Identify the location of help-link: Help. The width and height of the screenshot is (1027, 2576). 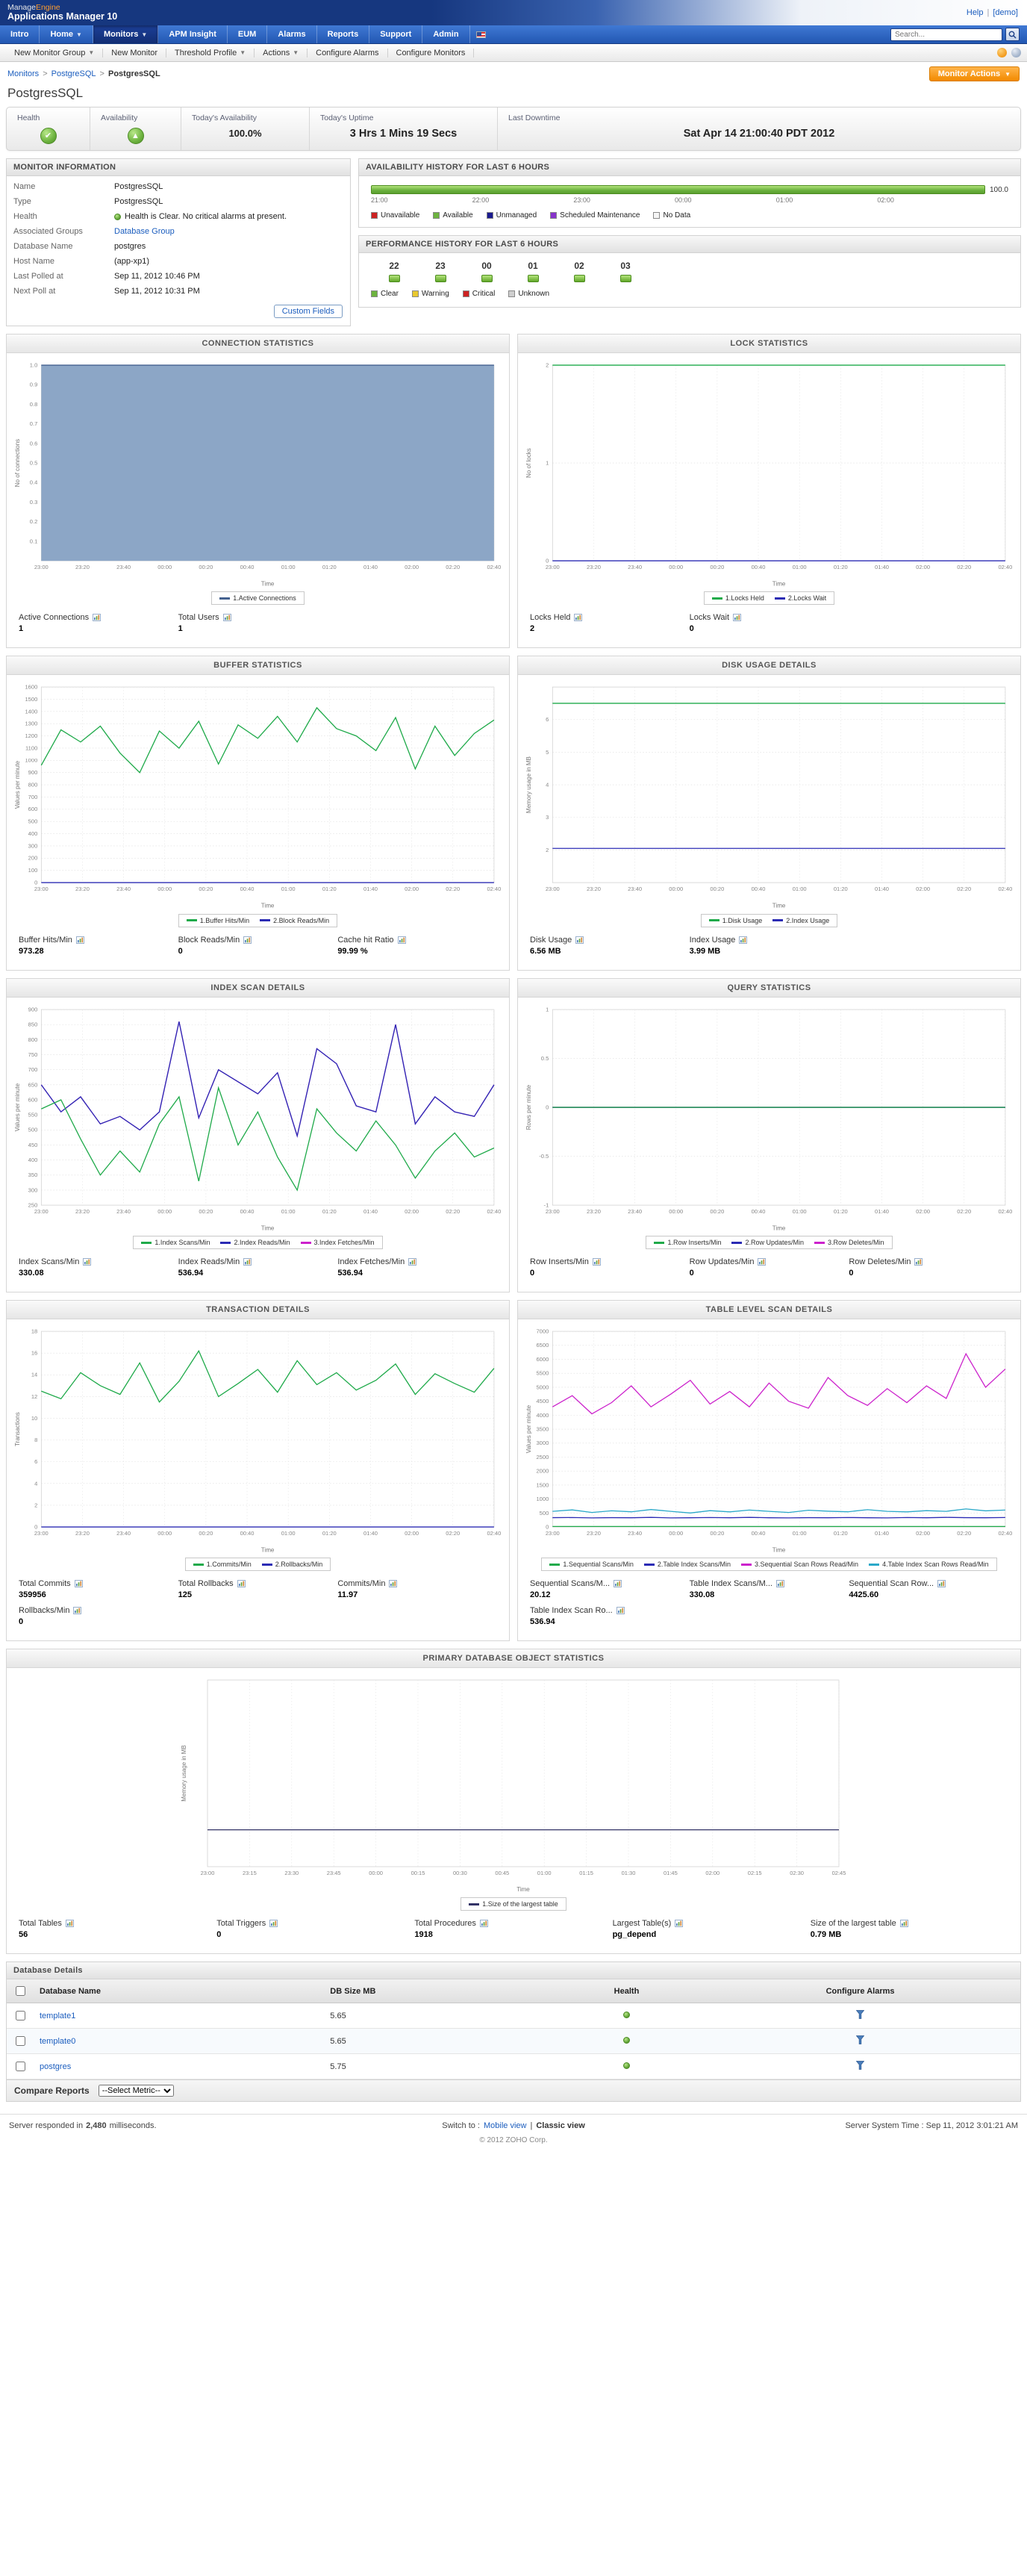
(975, 12).